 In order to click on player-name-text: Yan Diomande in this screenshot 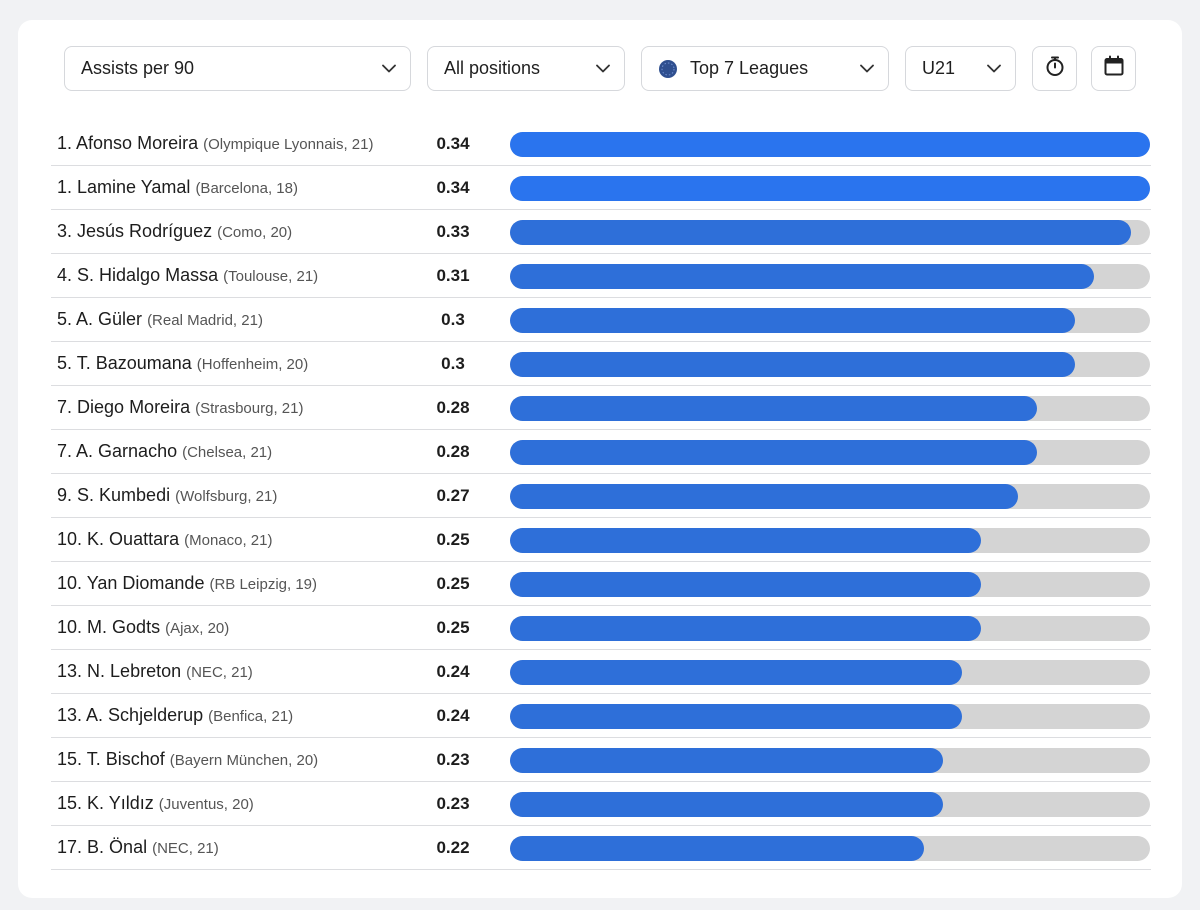, I will do `click(145, 583)`.